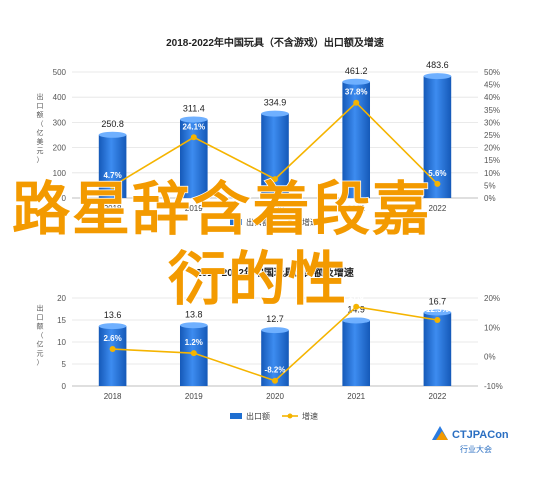 This screenshot has height=486, width=550. What do you see at coordinates (275, 272) in the screenshot?
I see `chart-title: 2018-2022年中国玩具出口额及增速` at bounding box center [275, 272].